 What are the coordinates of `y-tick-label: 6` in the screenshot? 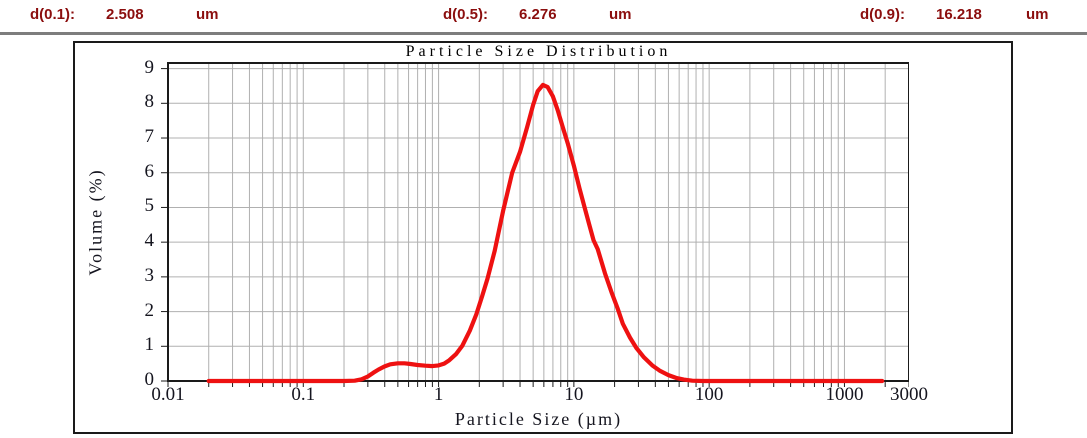 It's located at (149, 171).